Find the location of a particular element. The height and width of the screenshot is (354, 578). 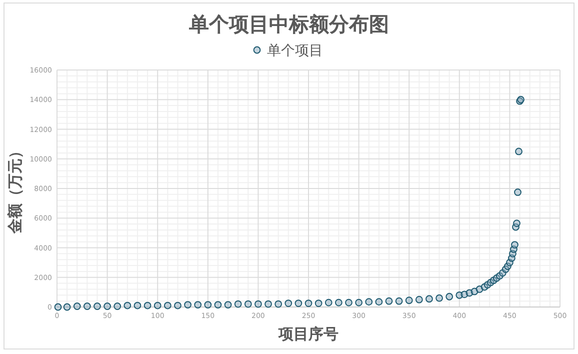

chart-title: 单个项目中标额分布图 is located at coordinates (288, 24).